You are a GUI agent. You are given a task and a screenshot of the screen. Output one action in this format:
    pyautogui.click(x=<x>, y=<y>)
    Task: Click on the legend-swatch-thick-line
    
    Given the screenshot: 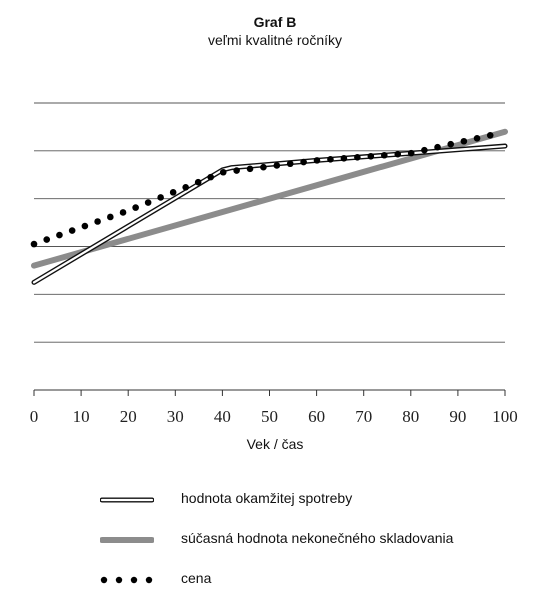 What is the action you would take?
    pyautogui.click(x=127, y=540)
    